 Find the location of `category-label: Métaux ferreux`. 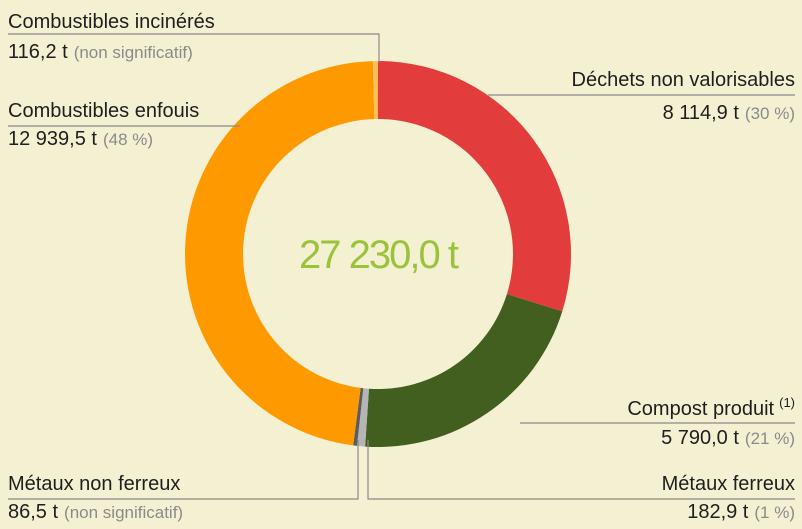

category-label: Métaux ferreux is located at coordinates (728, 484).